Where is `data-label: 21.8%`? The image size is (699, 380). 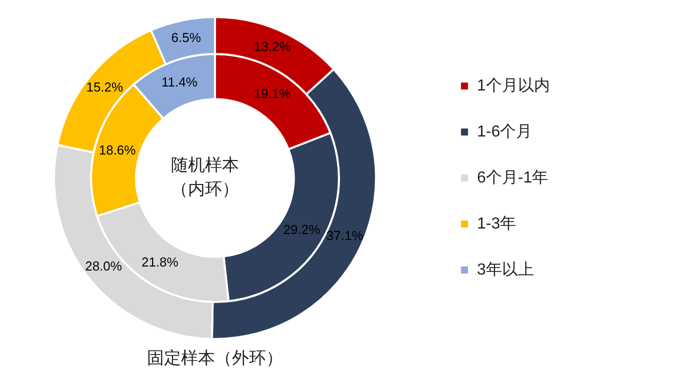 data-label: 21.8% is located at coordinates (160, 262).